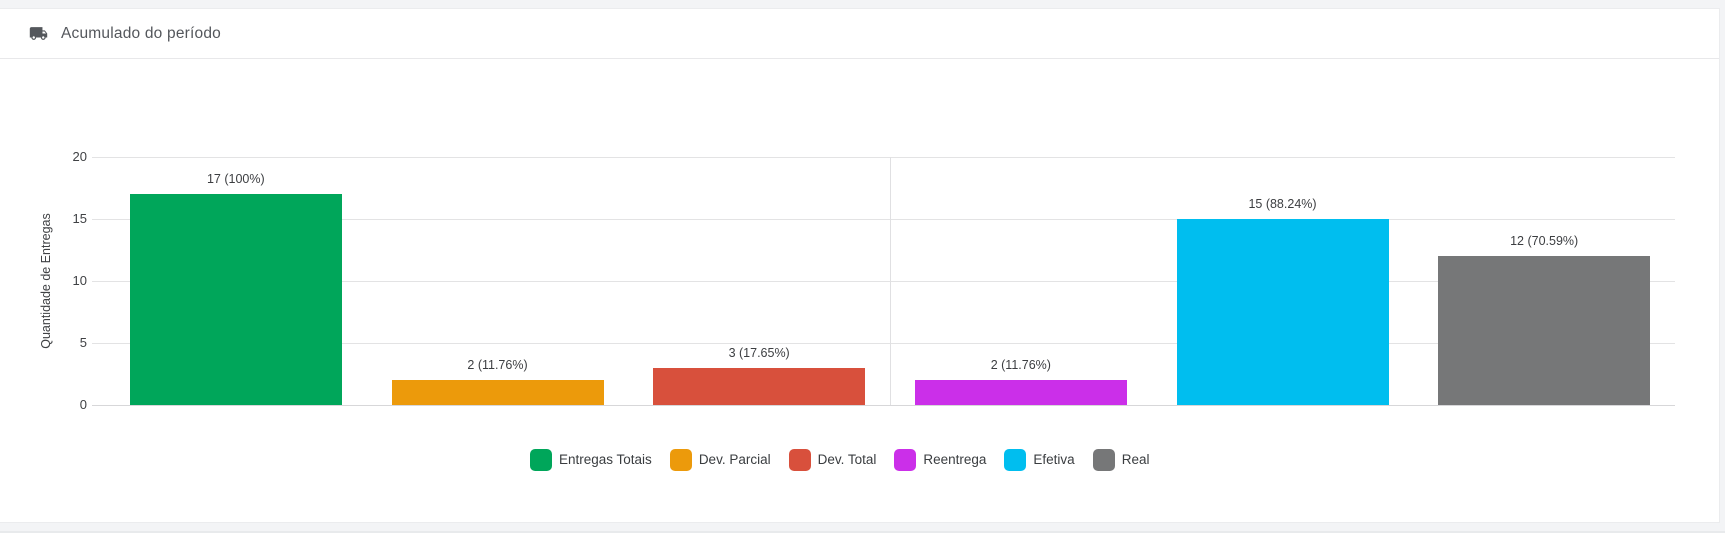  I want to click on legend-item-entregas-totais: Entregas Totais, so click(591, 460).